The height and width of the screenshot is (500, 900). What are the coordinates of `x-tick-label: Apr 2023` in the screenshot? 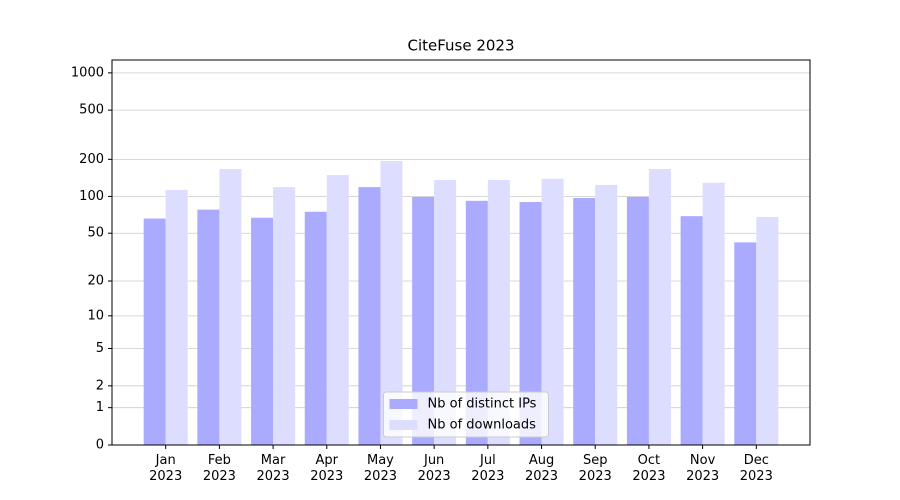 It's located at (327, 468).